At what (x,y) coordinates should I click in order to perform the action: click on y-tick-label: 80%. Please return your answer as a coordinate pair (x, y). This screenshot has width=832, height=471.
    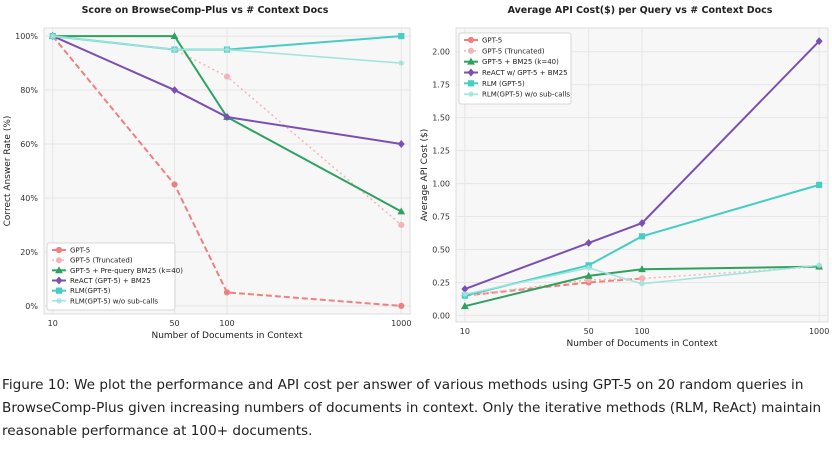
    Looking at the image, I should click on (29, 90).